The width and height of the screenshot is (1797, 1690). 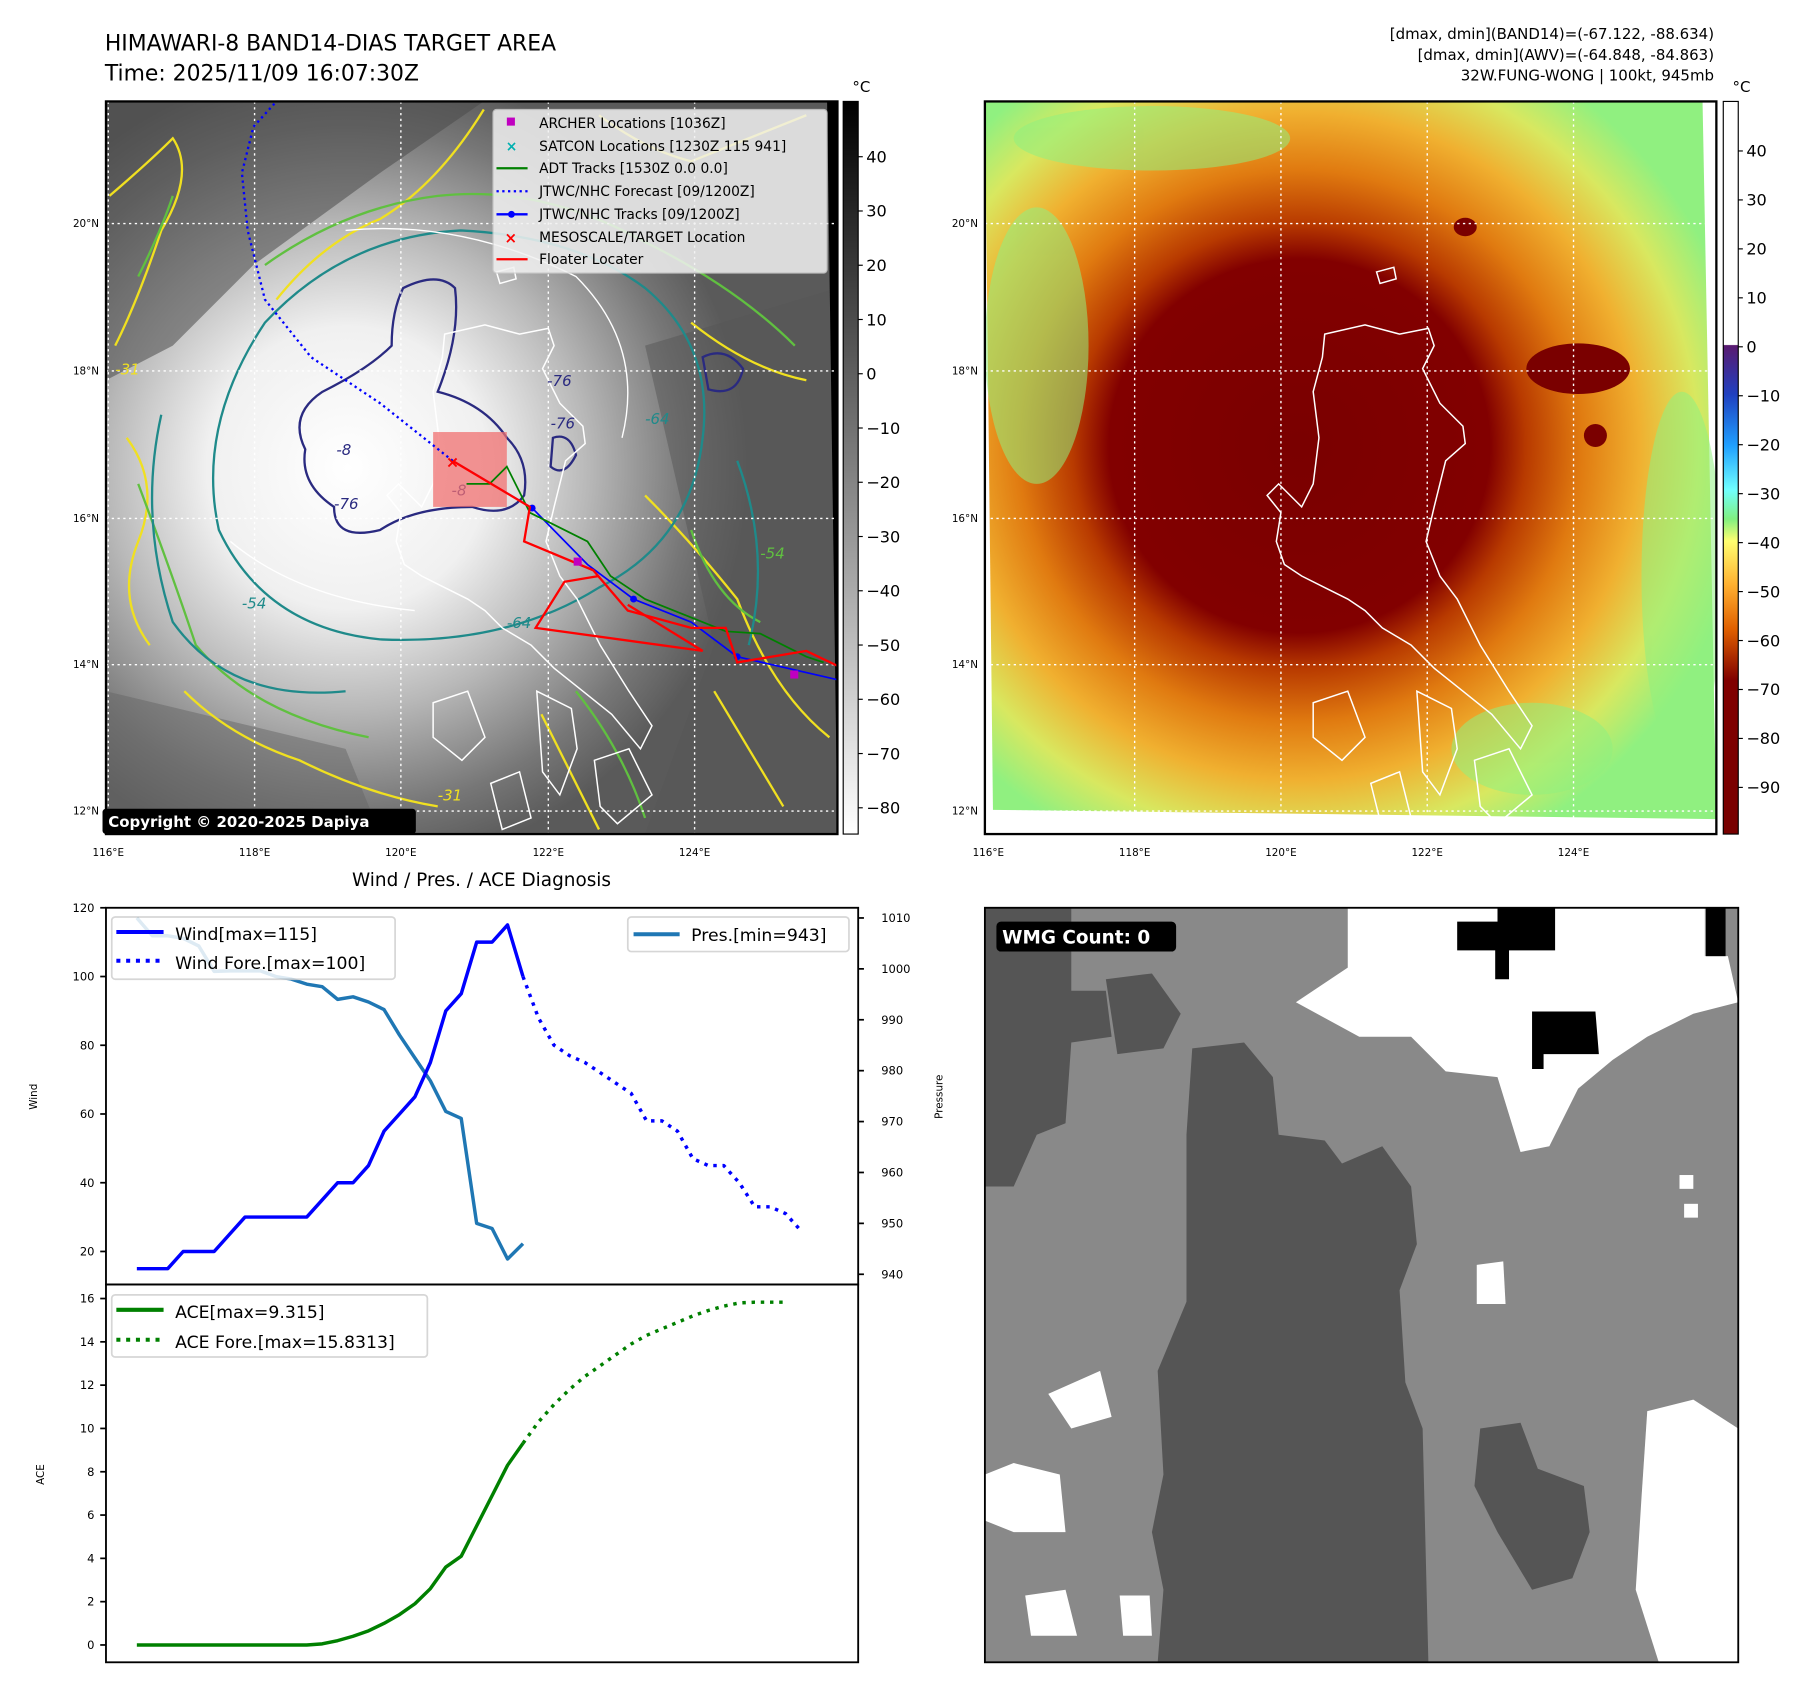 I want to click on colorbar-tick-label: 0, so click(x=1751, y=347).